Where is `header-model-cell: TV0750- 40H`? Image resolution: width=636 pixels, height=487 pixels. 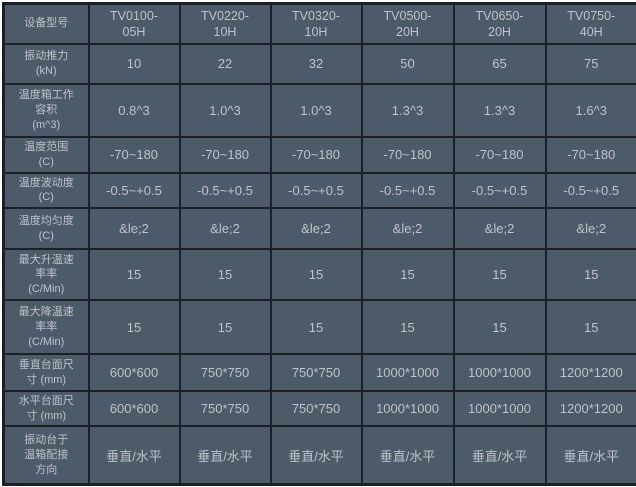 header-model-cell: TV0750- 40H is located at coordinates (590, 23).